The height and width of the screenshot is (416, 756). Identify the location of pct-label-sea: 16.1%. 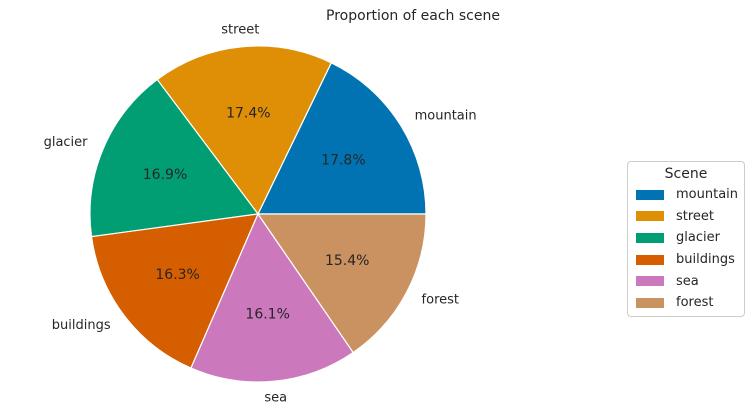
(267, 314).